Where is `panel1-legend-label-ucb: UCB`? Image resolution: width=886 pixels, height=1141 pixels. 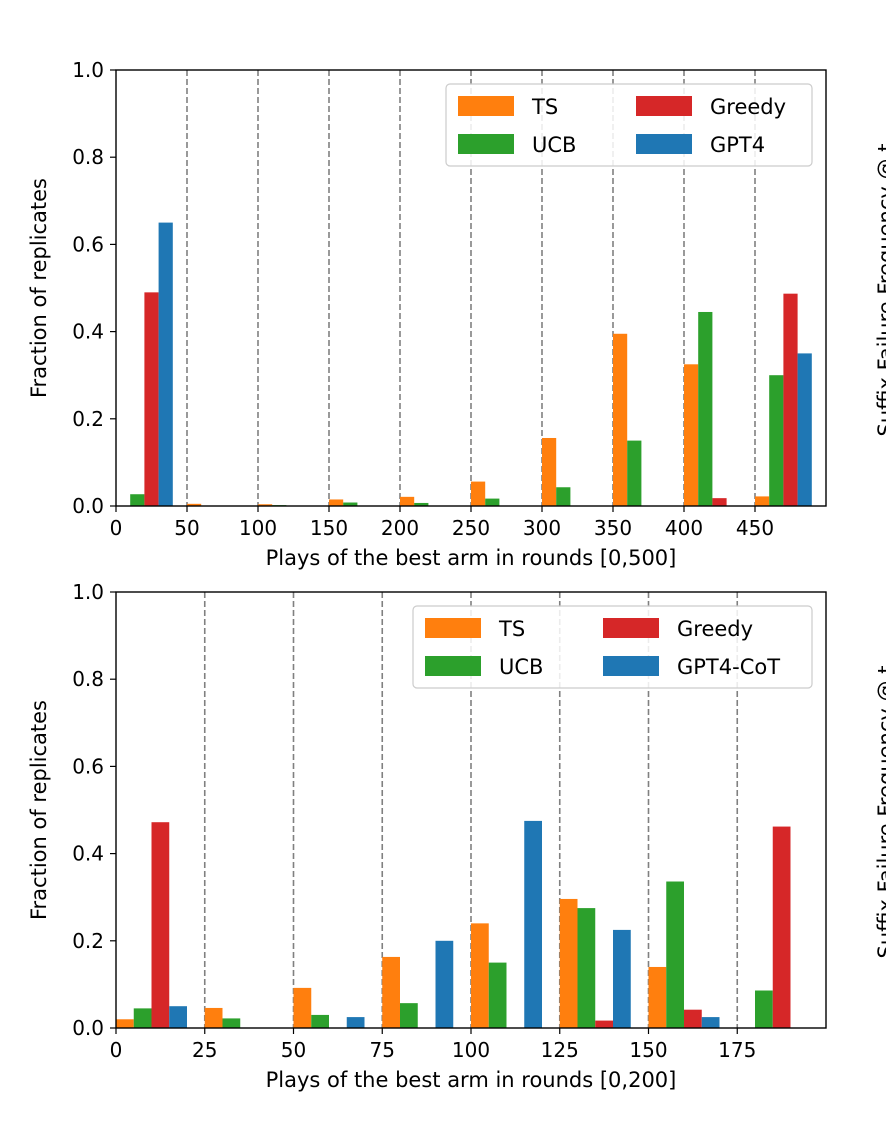 panel1-legend-label-ucb: UCB is located at coordinates (554, 145).